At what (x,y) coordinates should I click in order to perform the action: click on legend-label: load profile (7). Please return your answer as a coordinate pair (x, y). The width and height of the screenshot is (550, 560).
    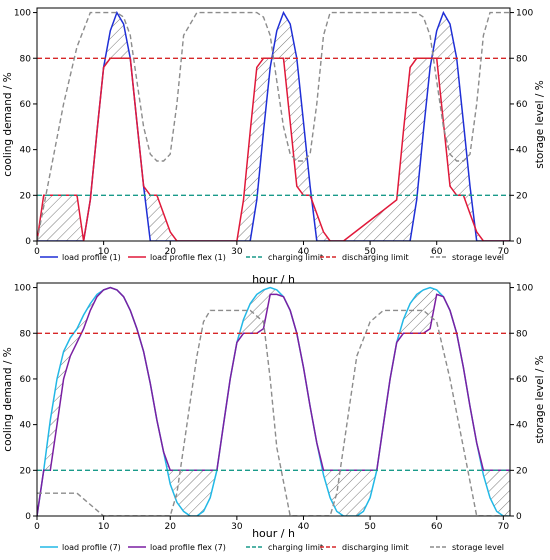
    Looking at the image, I should click on (91, 547).